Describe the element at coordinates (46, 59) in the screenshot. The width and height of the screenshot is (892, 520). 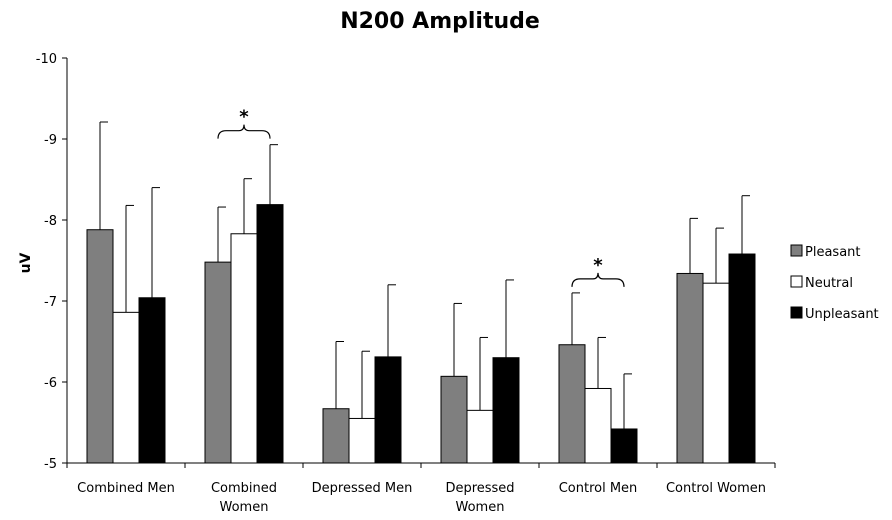
I see `y-tick-label: -10` at that location.